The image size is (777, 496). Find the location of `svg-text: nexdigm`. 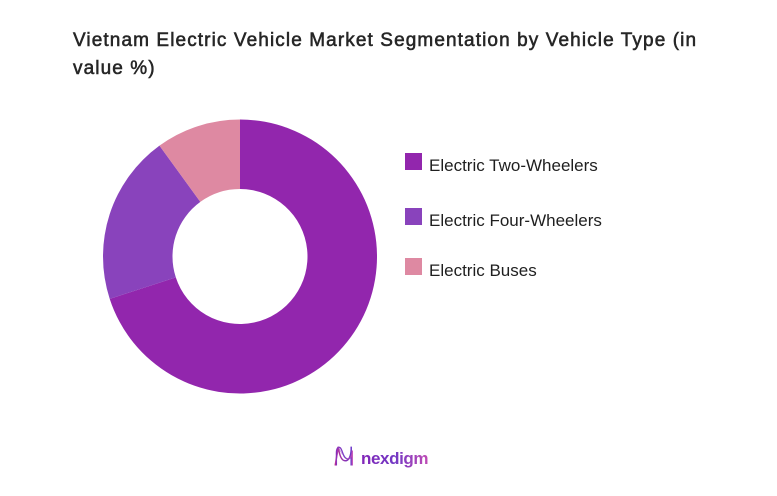

svg-text: nexdigm is located at coordinates (394, 458).